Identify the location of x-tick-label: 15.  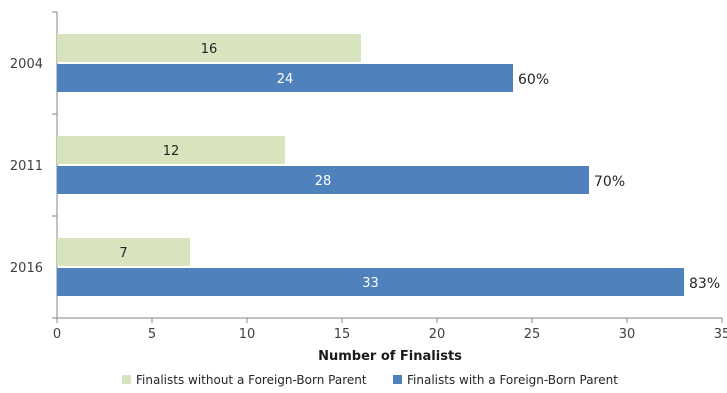
(342, 334).